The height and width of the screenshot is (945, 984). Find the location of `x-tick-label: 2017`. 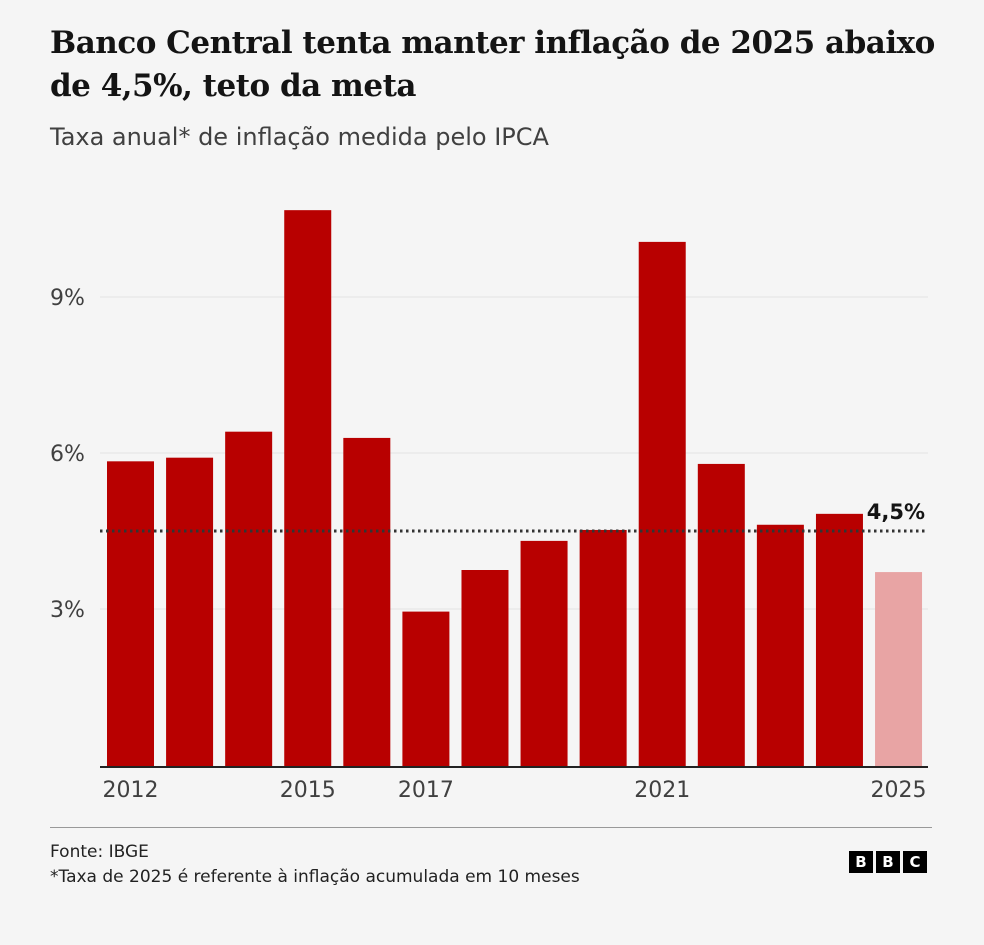

x-tick-label: 2017 is located at coordinates (426, 790).